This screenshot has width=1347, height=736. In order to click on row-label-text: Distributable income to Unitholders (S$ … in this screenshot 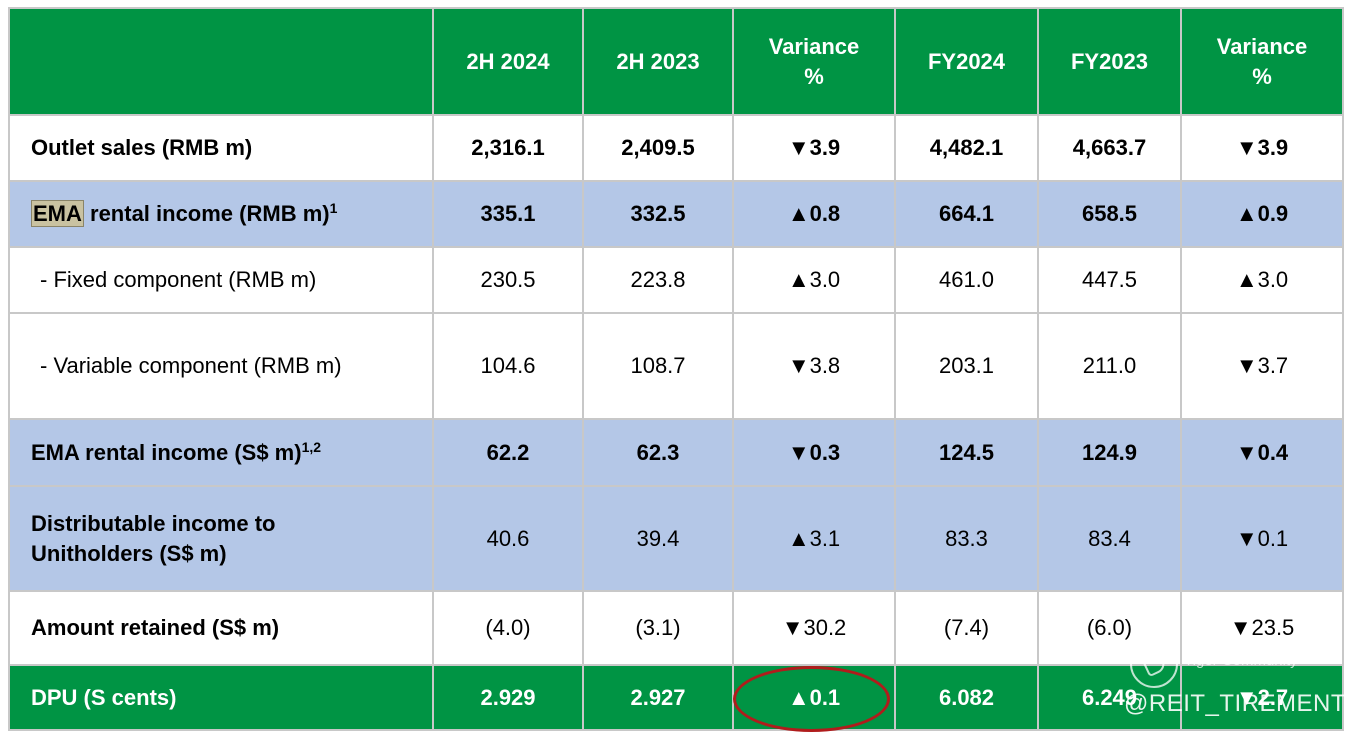, I will do `click(153, 538)`.